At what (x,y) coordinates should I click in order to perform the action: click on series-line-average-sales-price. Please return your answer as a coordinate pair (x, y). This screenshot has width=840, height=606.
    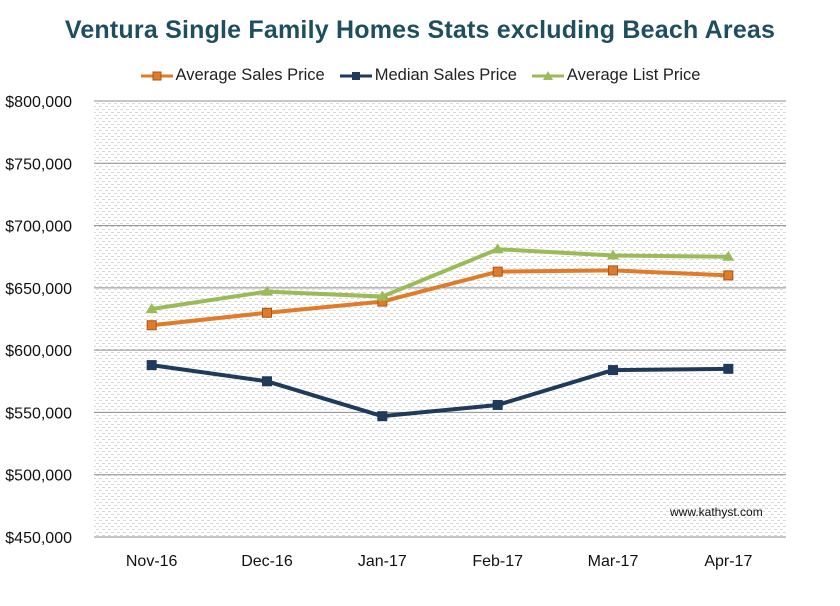
    Looking at the image, I should click on (440, 298).